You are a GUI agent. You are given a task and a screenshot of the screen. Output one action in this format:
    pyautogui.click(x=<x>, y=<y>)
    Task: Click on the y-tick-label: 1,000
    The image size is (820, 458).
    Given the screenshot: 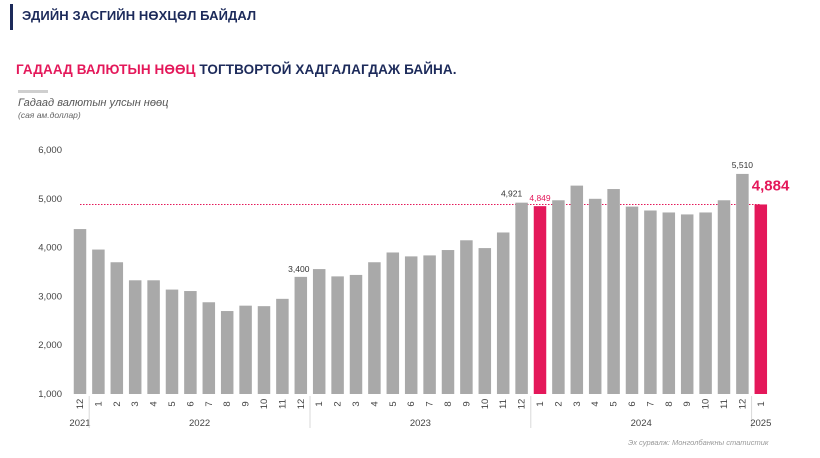 What is the action you would take?
    pyautogui.click(x=50, y=394)
    